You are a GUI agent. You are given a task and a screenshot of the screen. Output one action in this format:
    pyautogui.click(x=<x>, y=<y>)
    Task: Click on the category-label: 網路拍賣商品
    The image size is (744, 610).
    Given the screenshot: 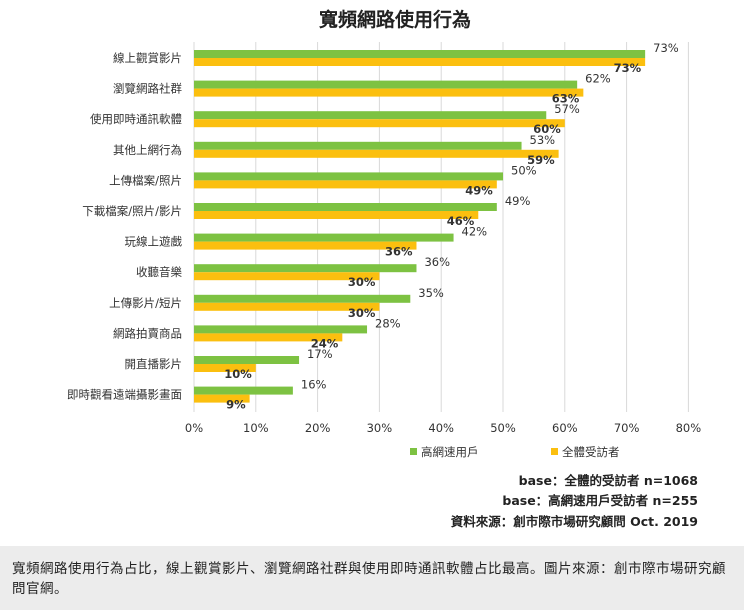 What is the action you would take?
    pyautogui.click(x=147, y=333)
    